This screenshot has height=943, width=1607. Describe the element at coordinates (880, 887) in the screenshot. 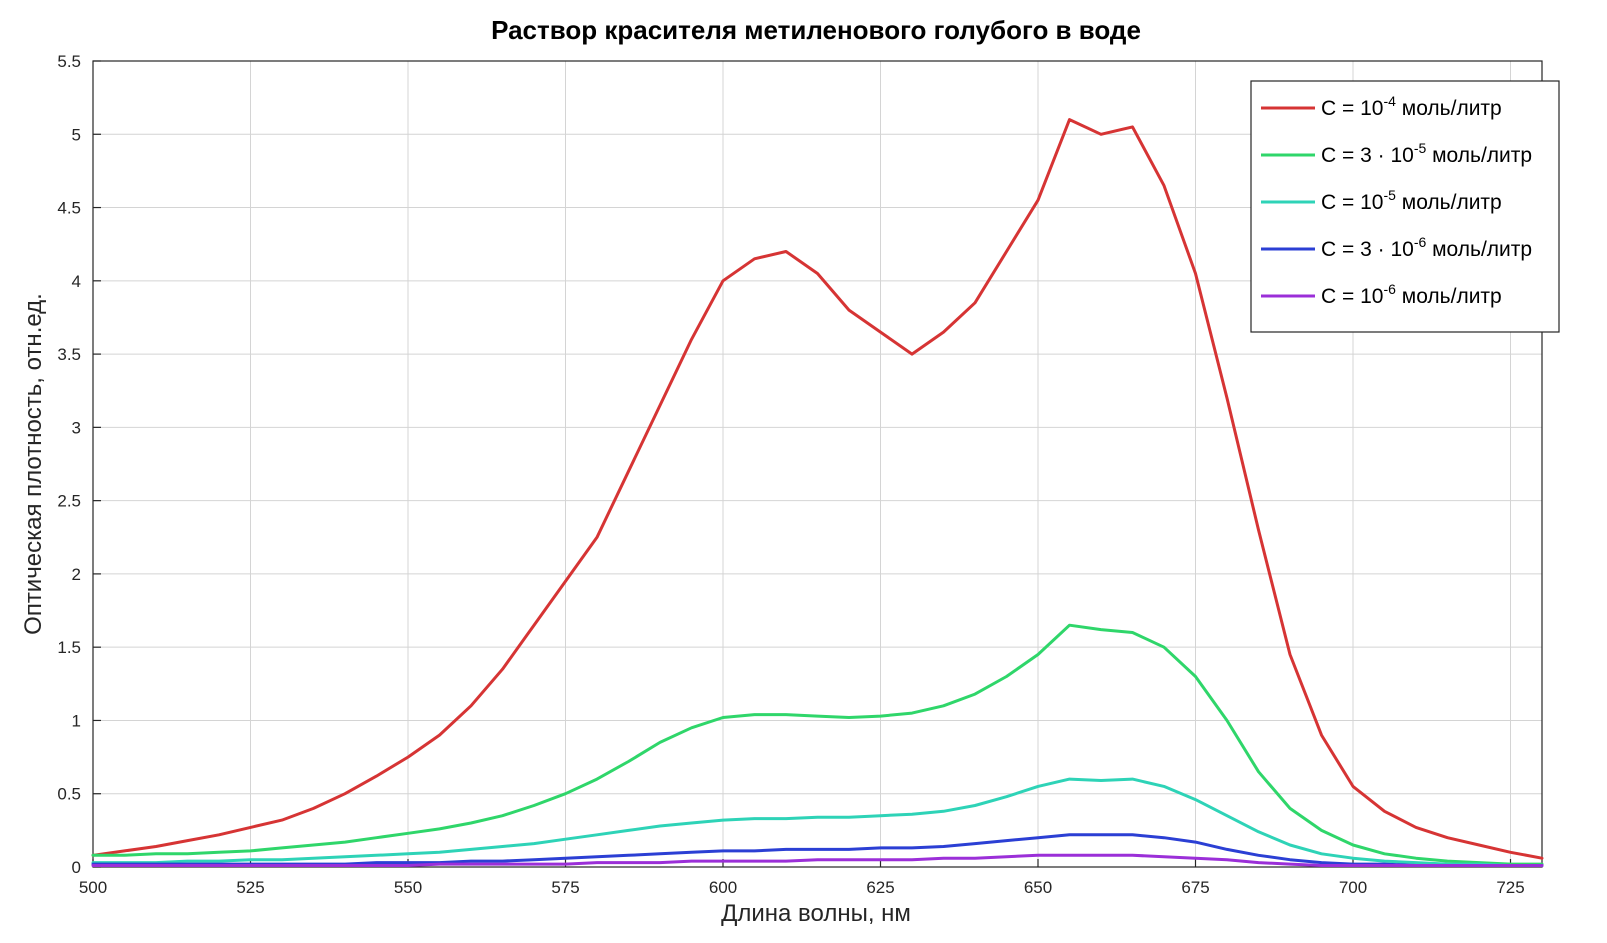

I see `x-tick-label: 625` at that location.